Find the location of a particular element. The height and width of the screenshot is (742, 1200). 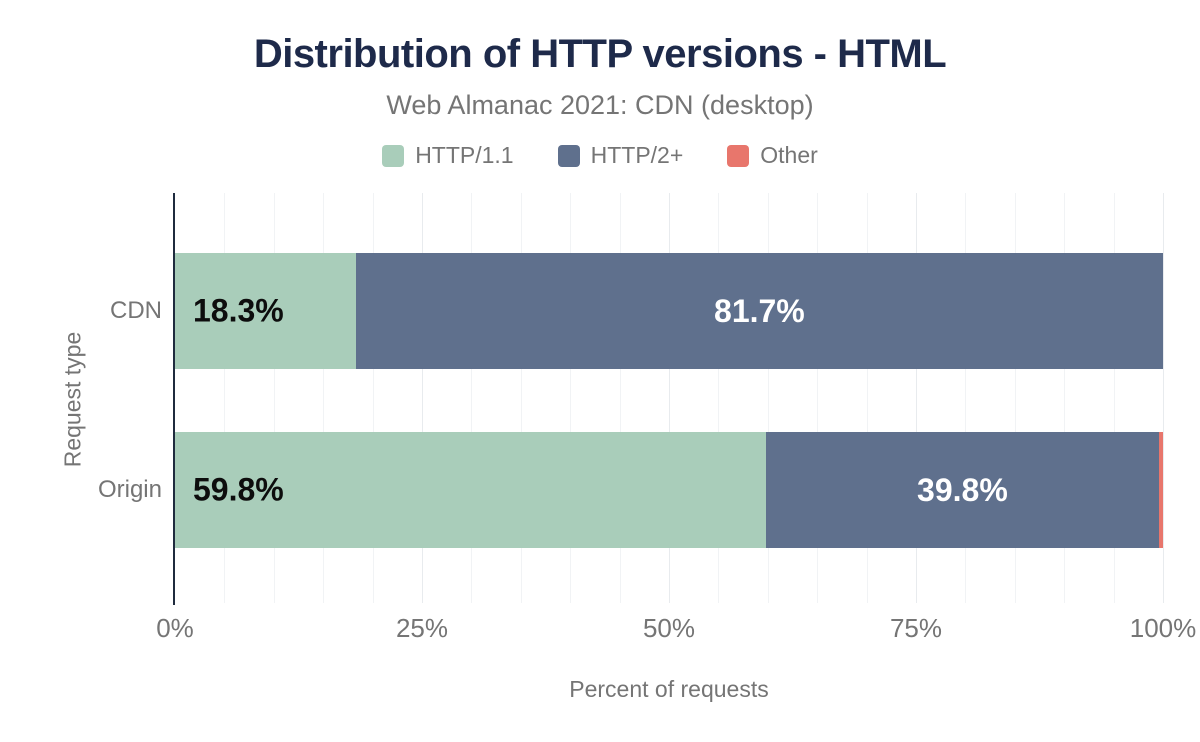

bar-row-cdn: 18.3% 81.7% is located at coordinates (669, 311).